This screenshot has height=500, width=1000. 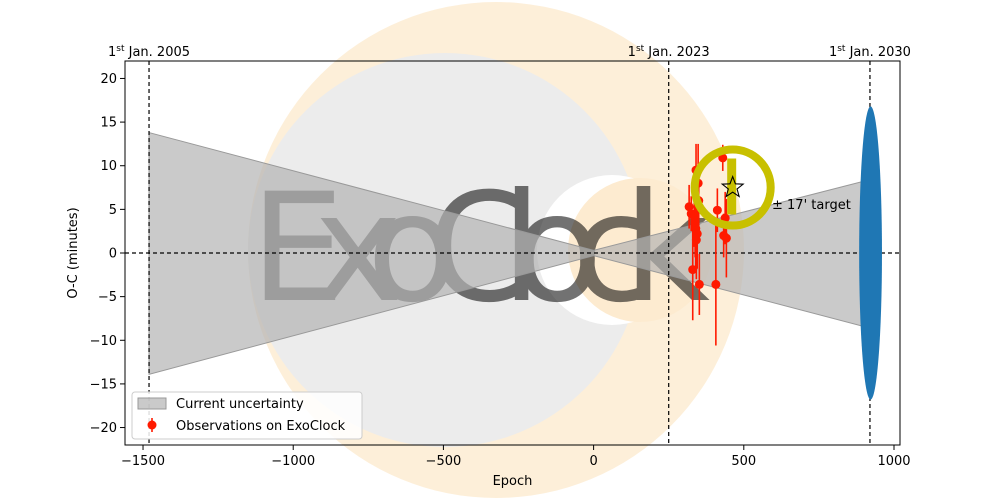 What do you see at coordinates (870, 52) in the screenshot?
I see `date-marker-label-2: 1st Jan. 2030` at bounding box center [870, 52].